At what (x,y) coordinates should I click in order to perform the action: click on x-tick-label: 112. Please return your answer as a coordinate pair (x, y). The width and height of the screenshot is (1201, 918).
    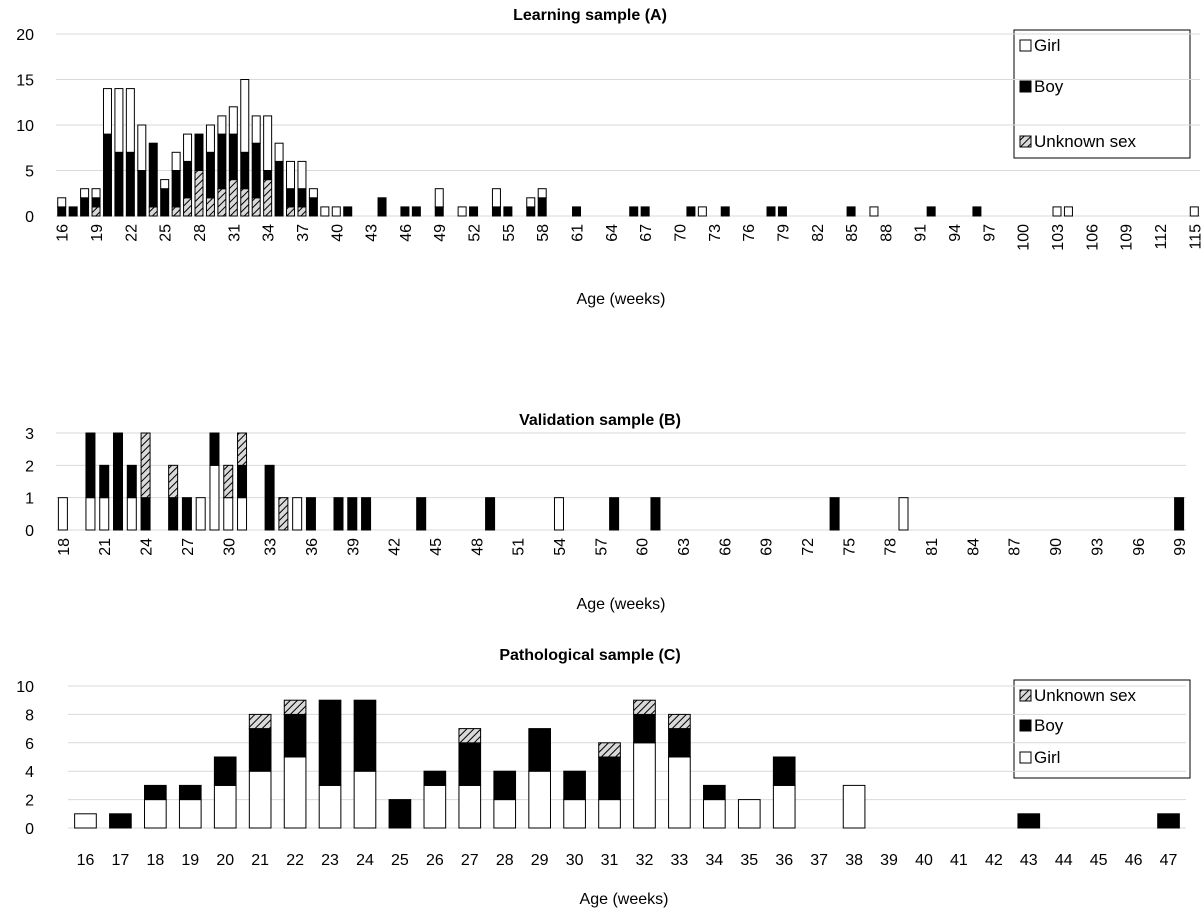
    Looking at the image, I should click on (1161, 237).